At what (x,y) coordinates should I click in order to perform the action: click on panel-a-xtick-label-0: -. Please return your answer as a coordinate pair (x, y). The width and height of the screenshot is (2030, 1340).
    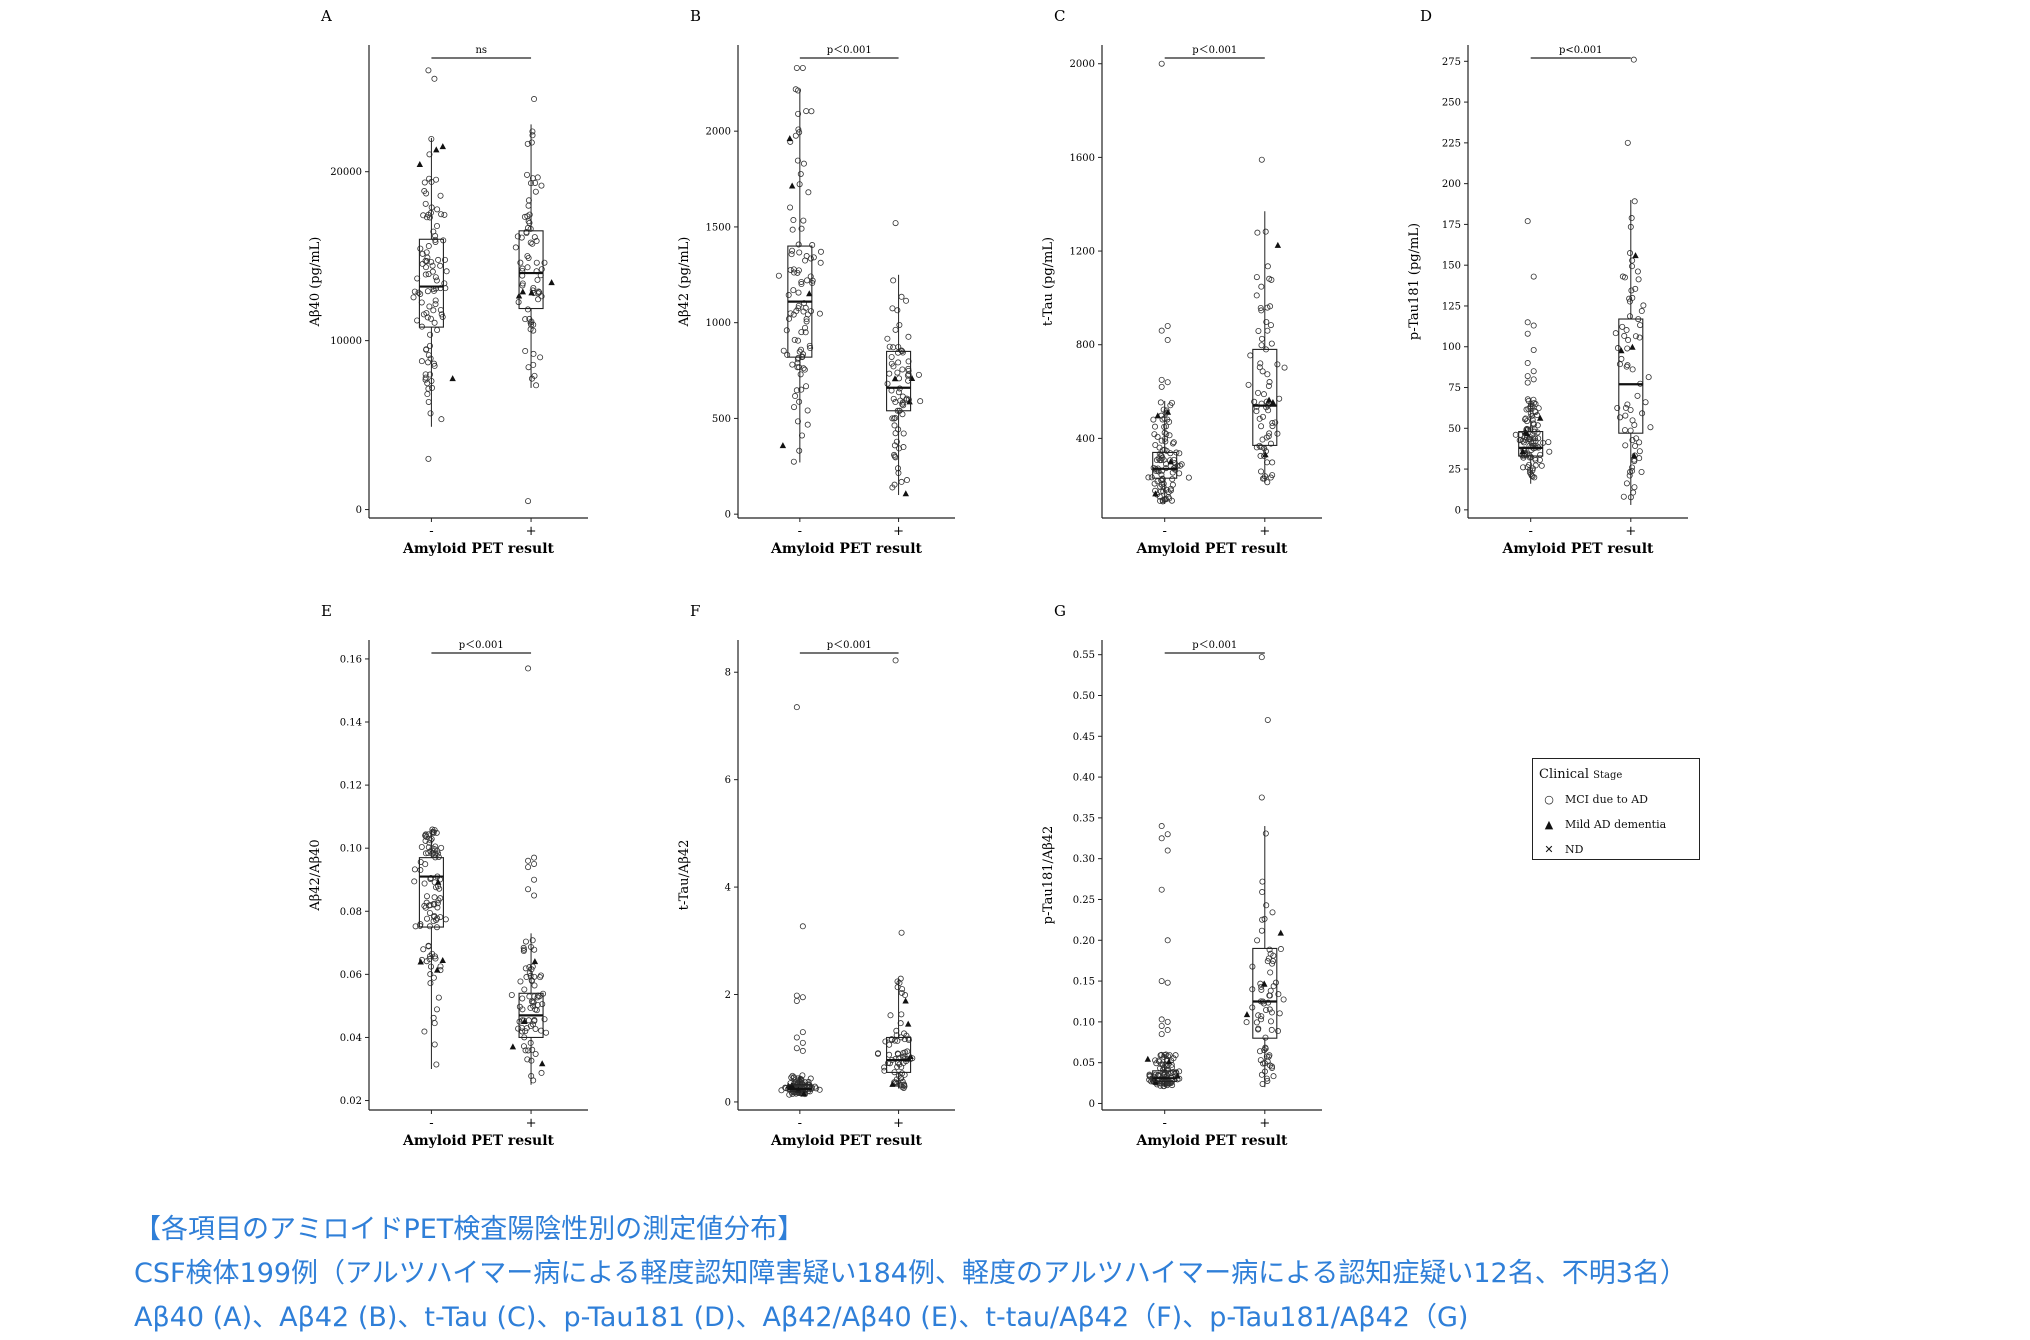
    Looking at the image, I should click on (431, 531).